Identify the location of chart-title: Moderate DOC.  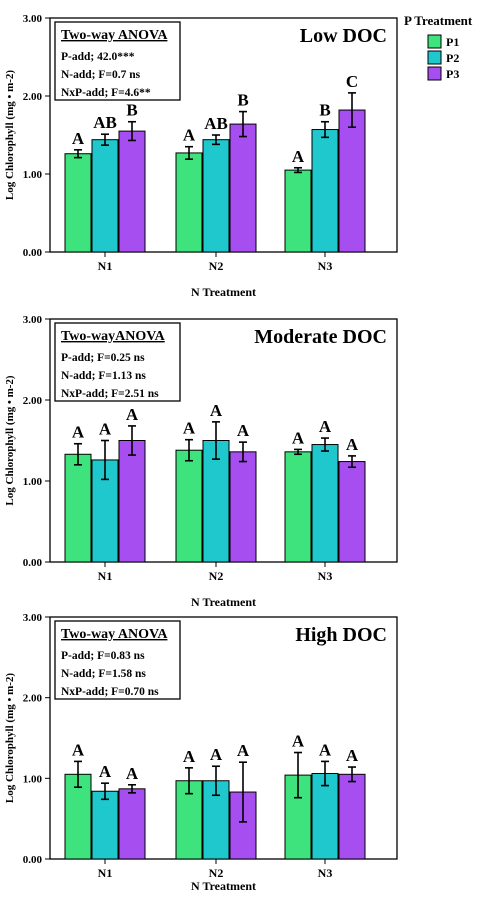
(320, 337).